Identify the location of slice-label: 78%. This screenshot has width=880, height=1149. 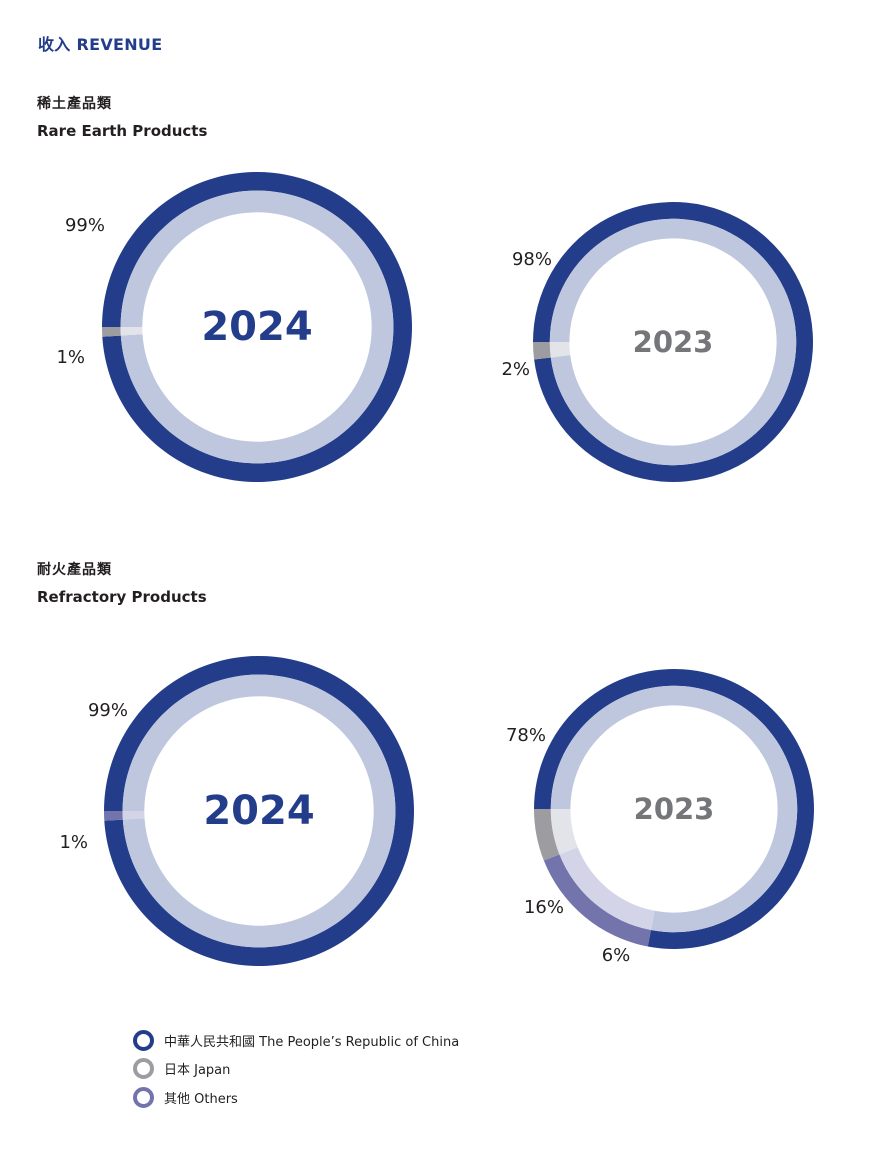
(526, 735).